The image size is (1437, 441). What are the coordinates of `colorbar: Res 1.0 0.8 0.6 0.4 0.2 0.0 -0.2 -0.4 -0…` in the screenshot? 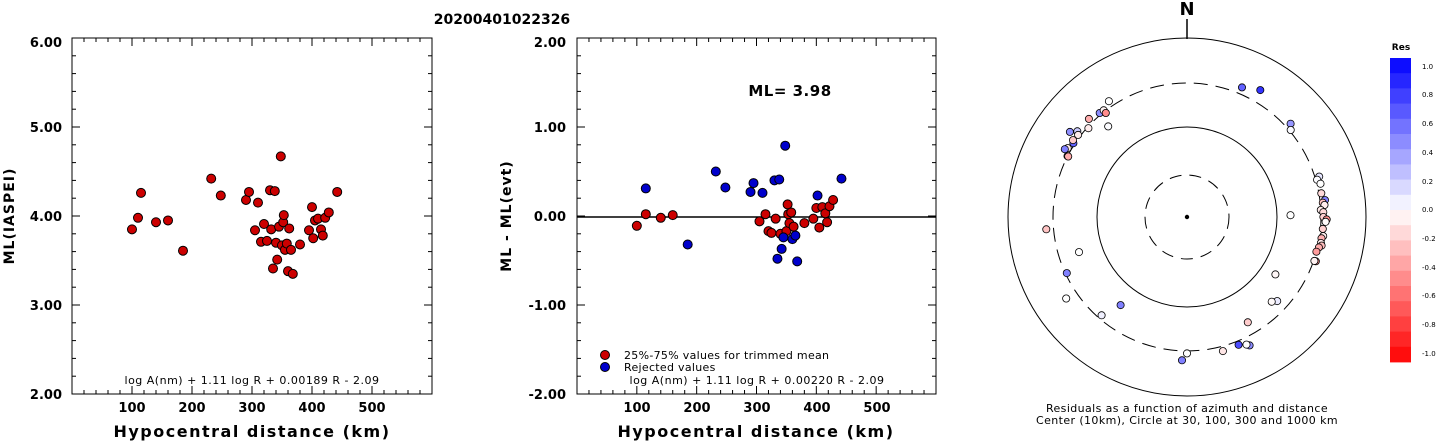 It's located at (1413, 203).